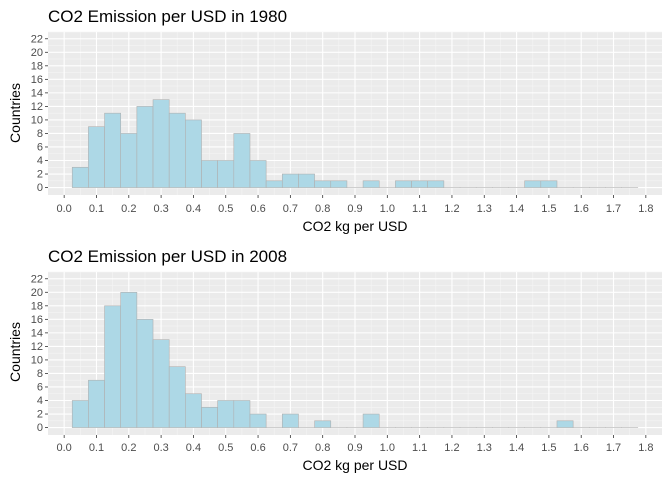 This screenshot has height=480, width=672. What do you see at coordinates (37, 93) in the screenshot?
I see `y-tick-label: 14` at bounding box center [37, 93].